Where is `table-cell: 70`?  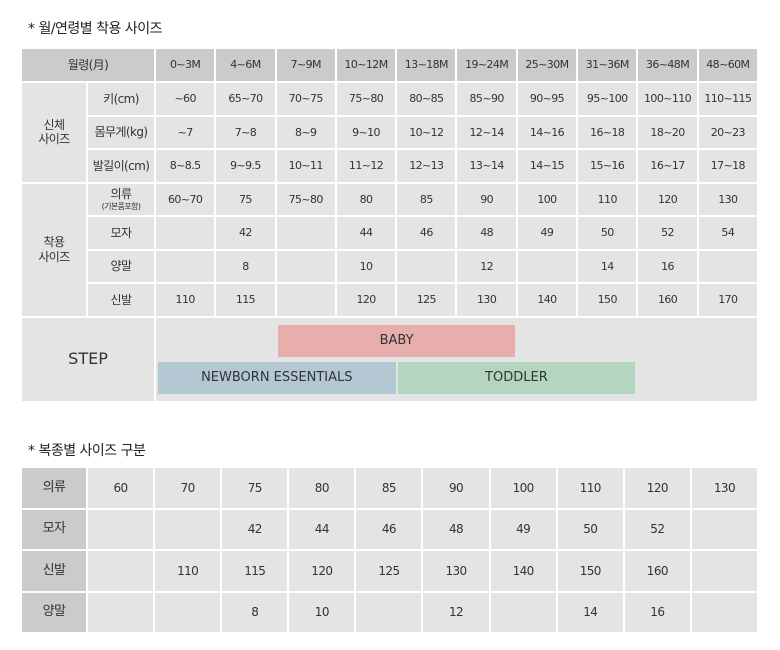
table-cell: 70 is located at coordinates (188, 488).